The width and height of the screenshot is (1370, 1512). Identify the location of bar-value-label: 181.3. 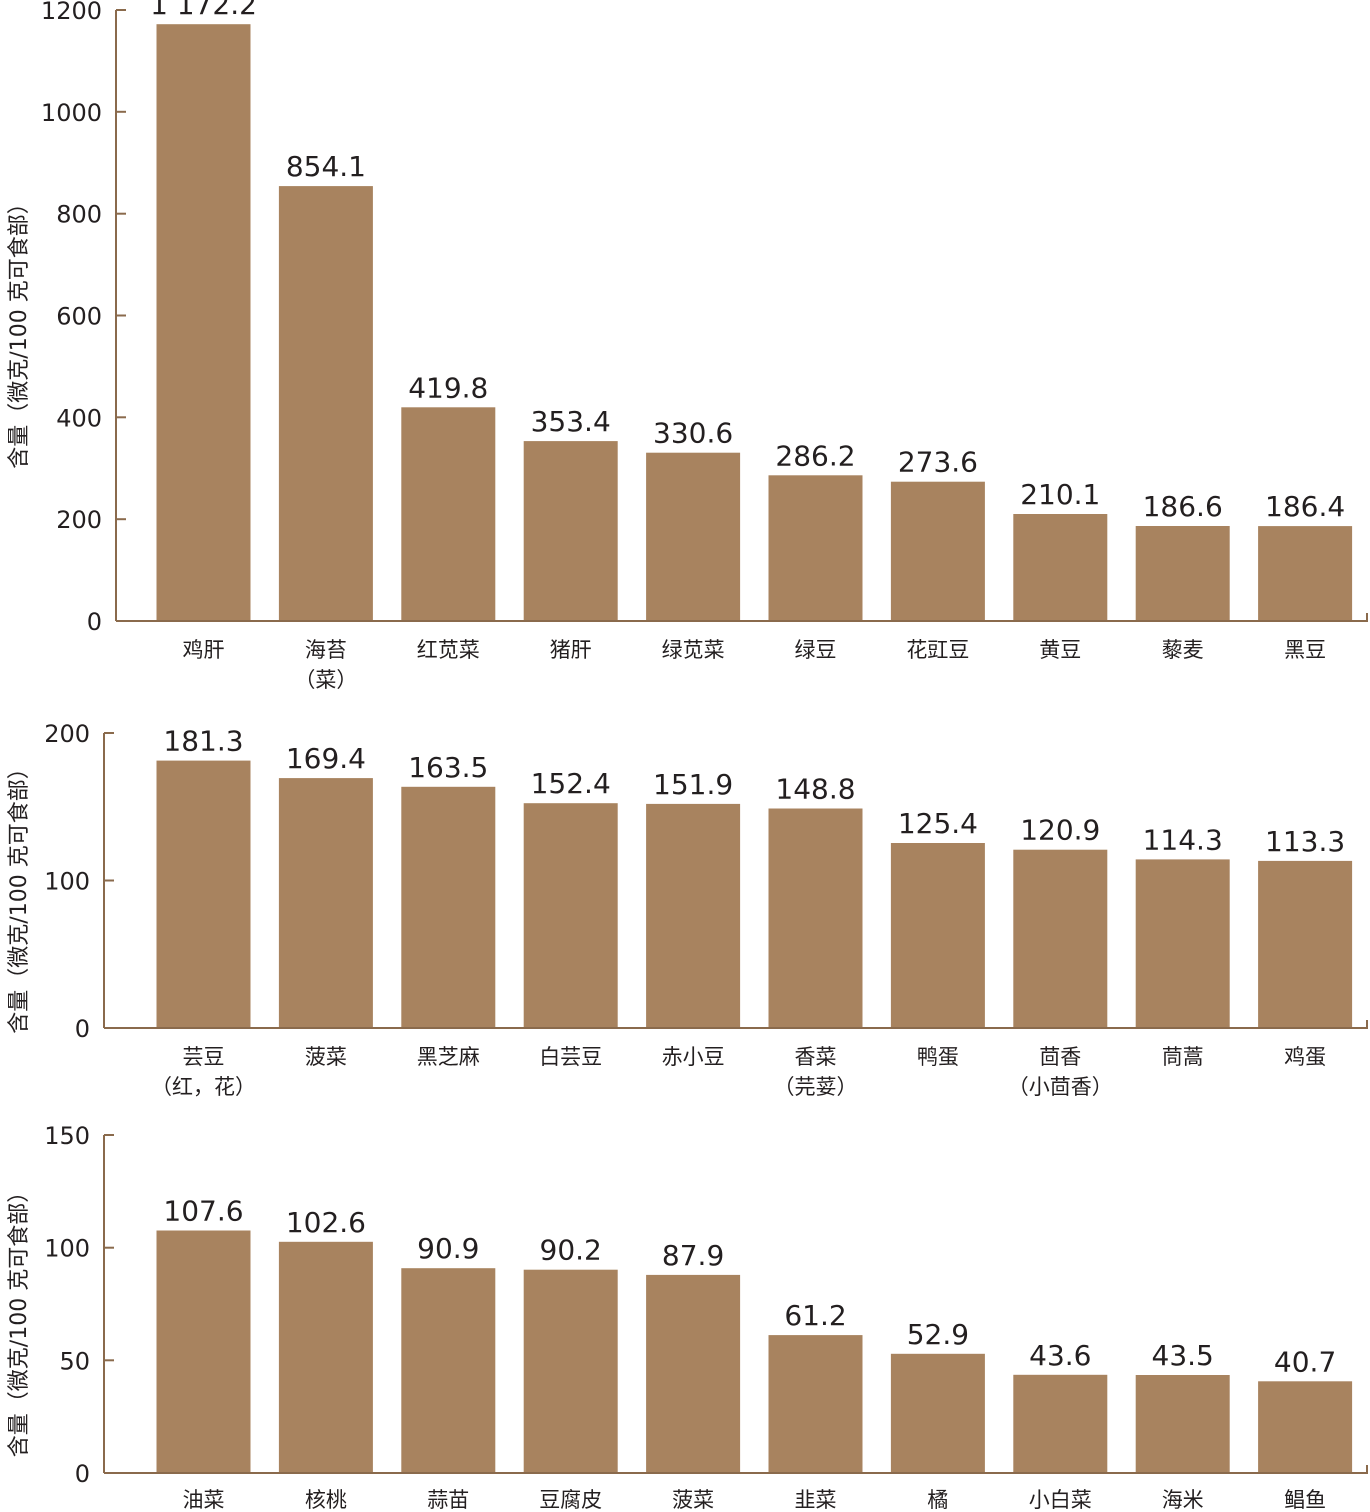
(203, 741).